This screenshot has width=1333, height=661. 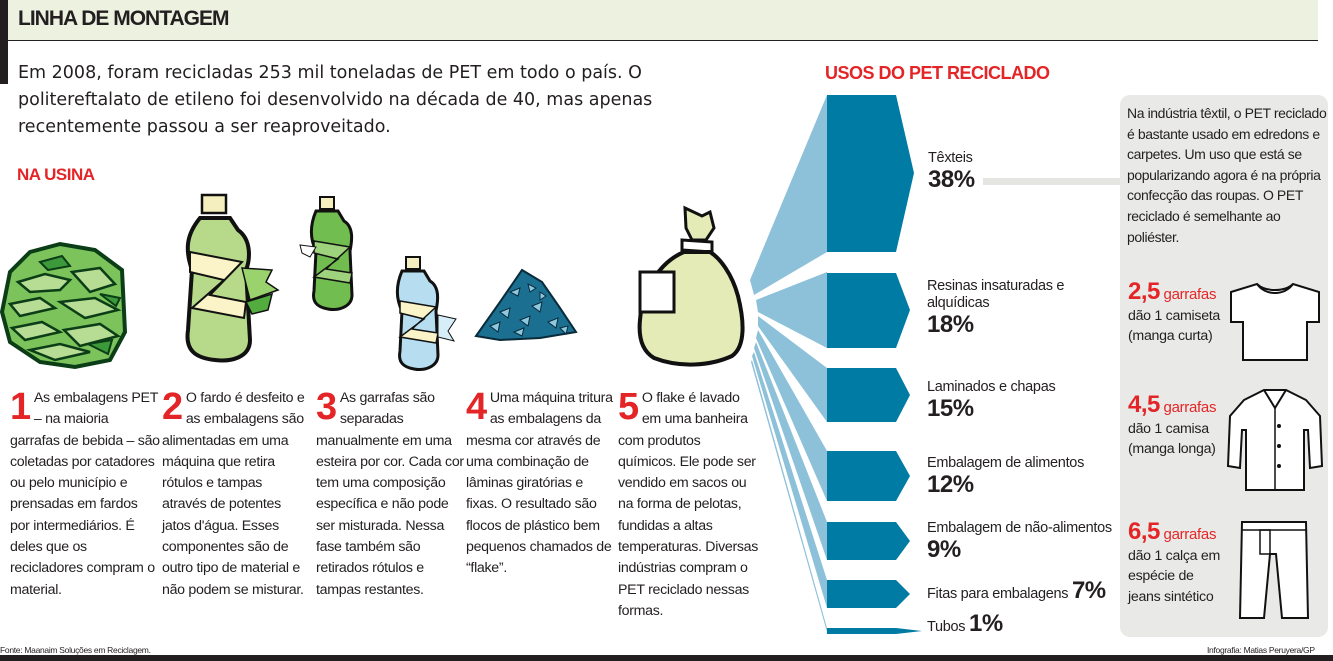 What do you see at coordinates (1019, 528) in the screenshot?
I see `usage-label: Embalagem de não-alimentos` at bounding box center [1019, 528].